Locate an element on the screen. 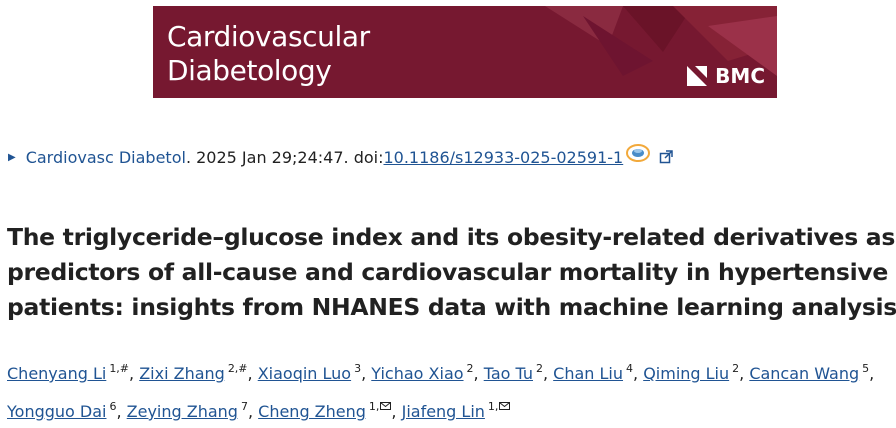  author-item: Zixi Zhang 2,# is located at coordinates (193, 372).